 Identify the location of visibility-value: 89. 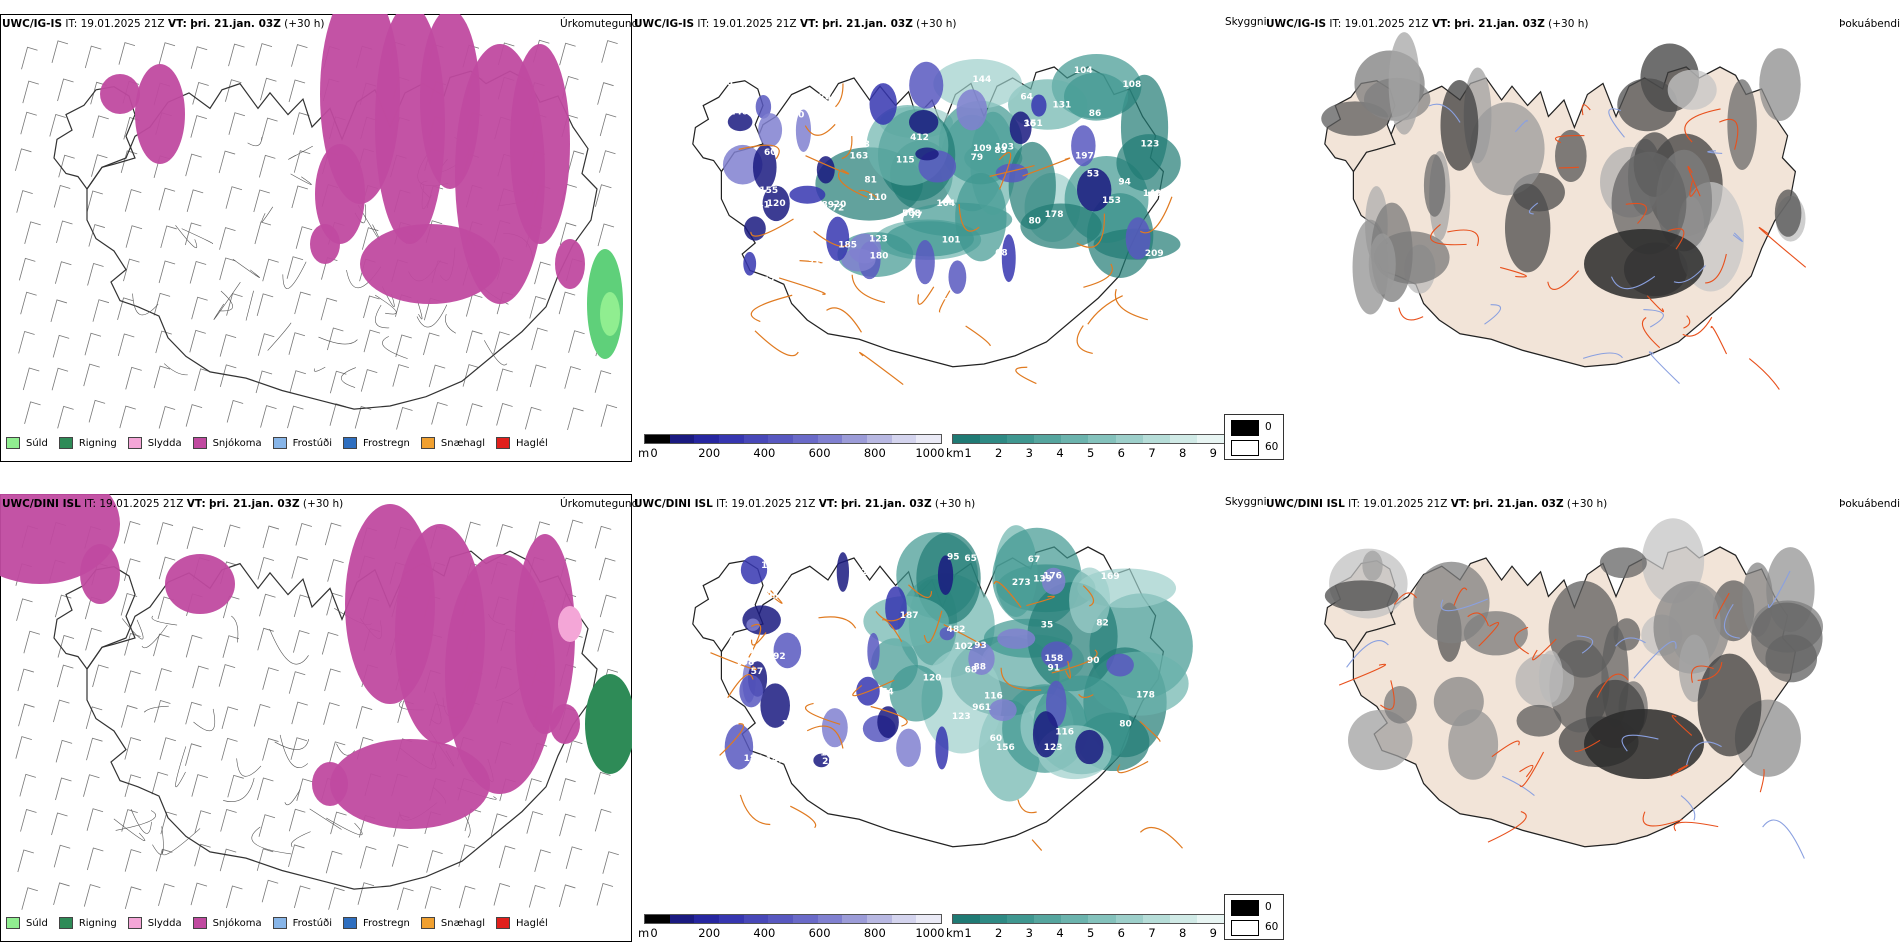
(827, 205).